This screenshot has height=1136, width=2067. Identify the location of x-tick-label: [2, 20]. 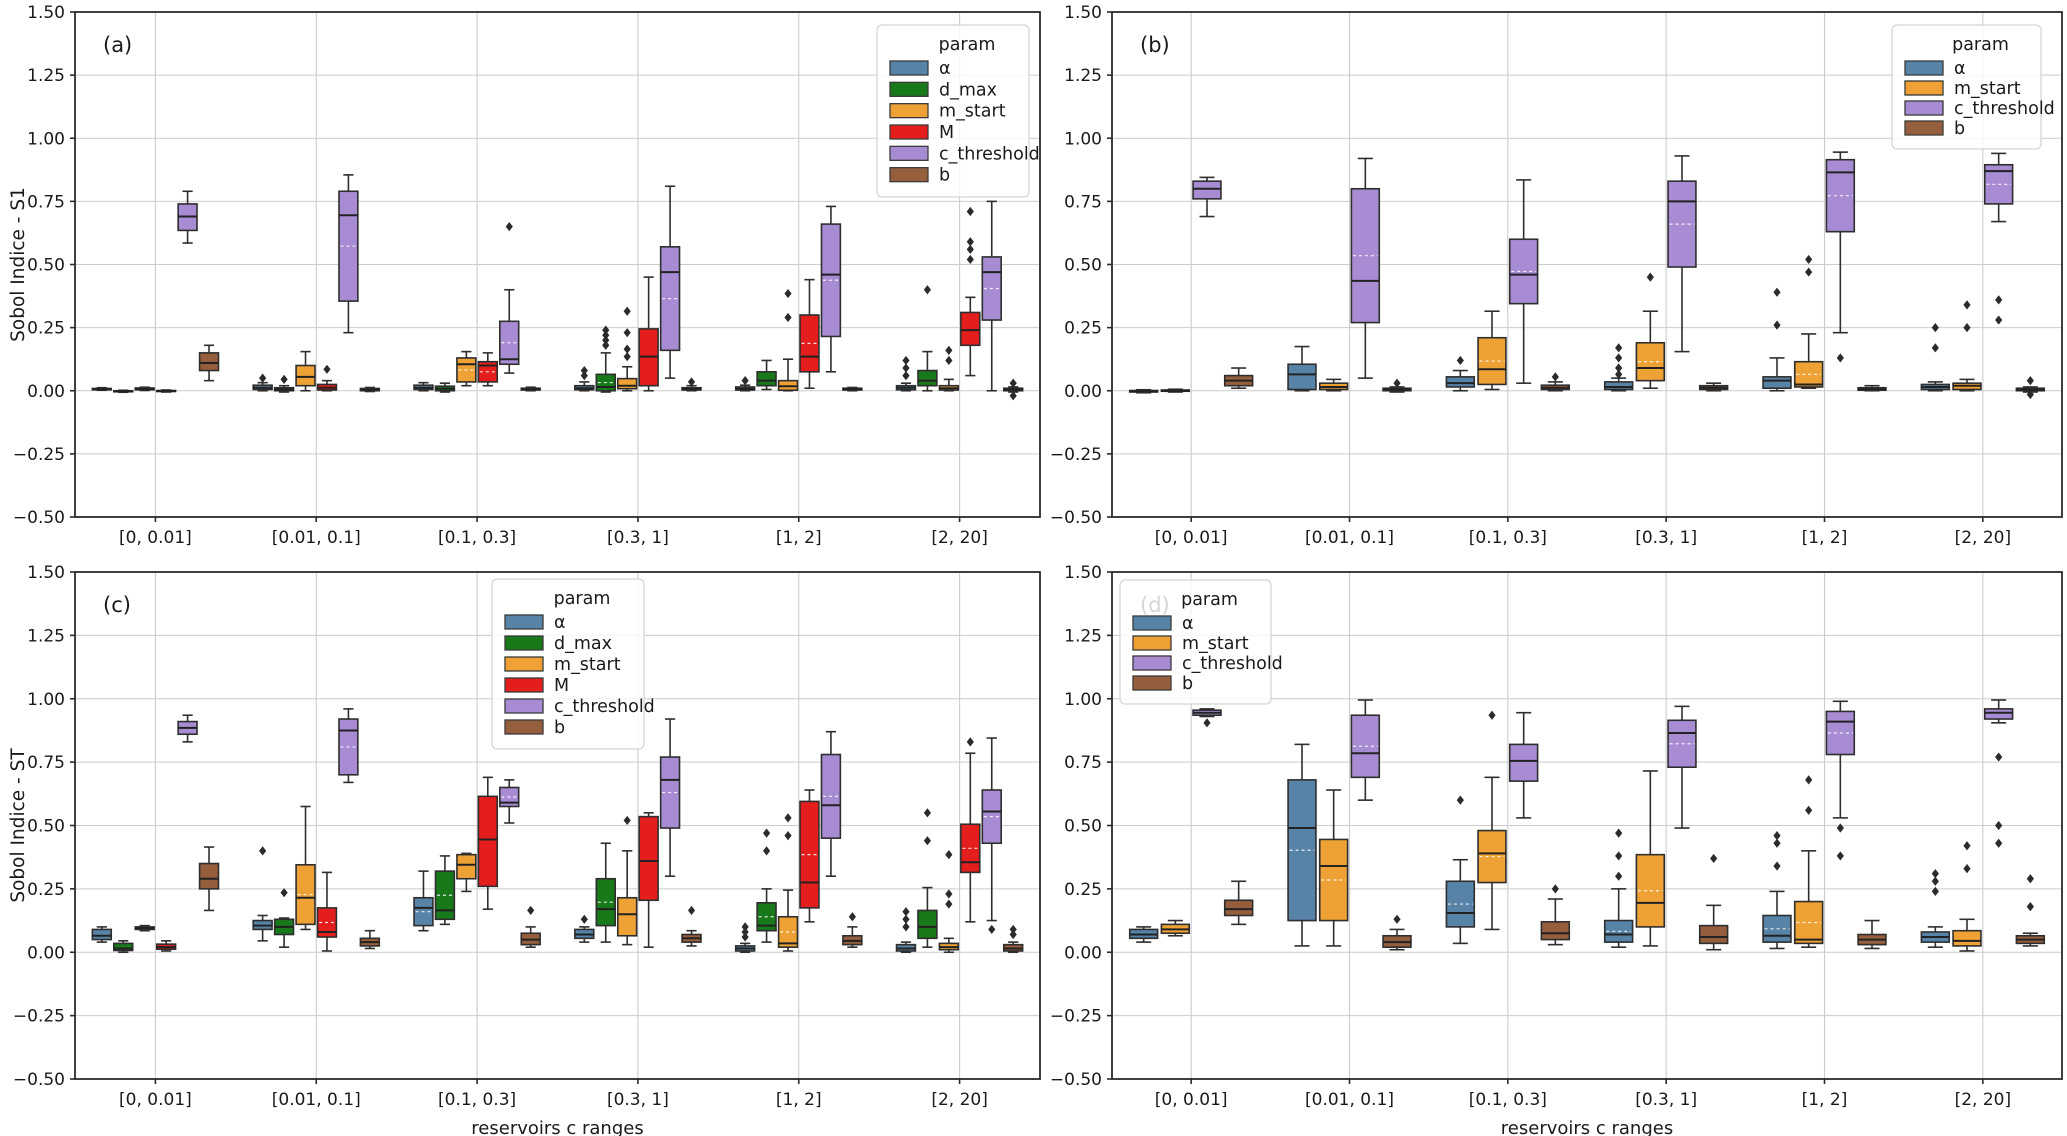
(959, 538).